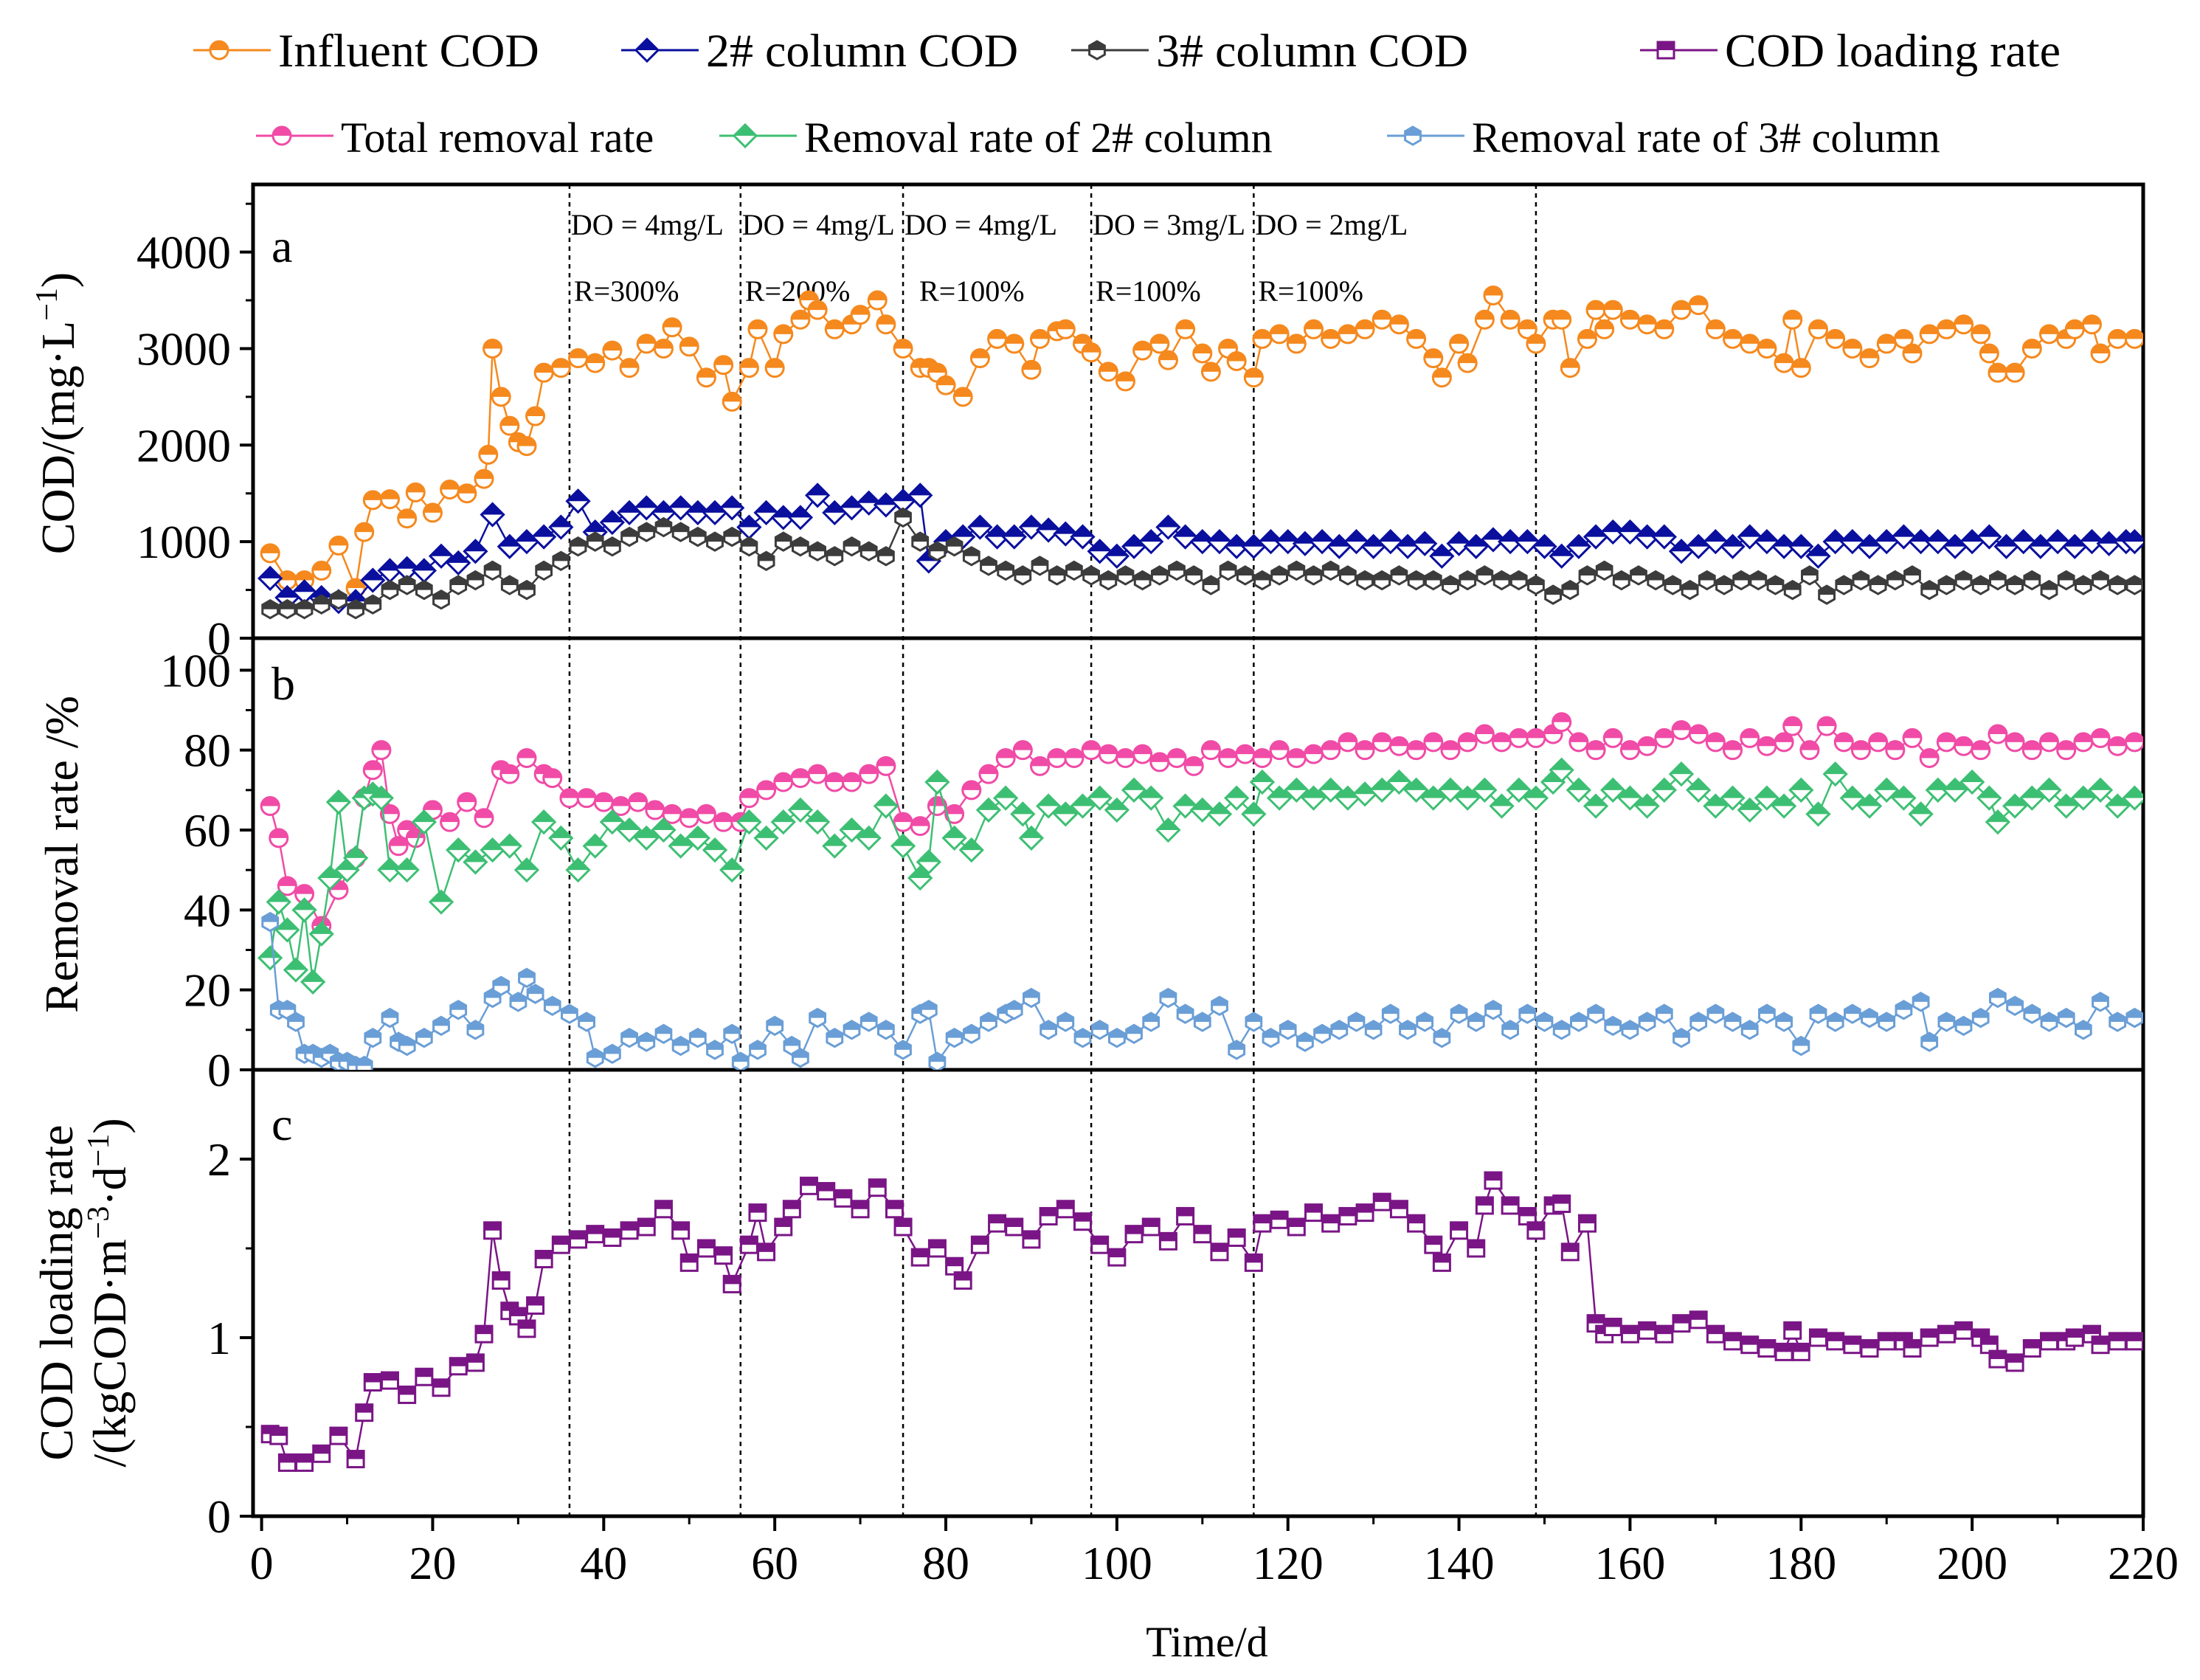  I want to click on legend-circle-icon-fill, so click(219, 45).